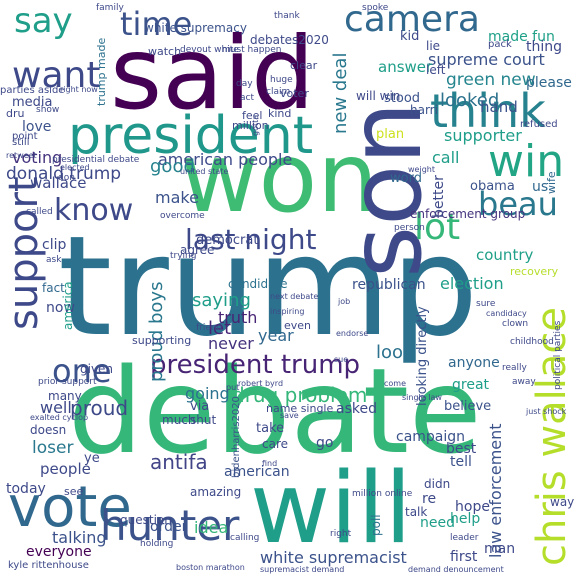 This screenshot has width=576, height=576. I want to click on cloud-word: talk, so click(416, 512).